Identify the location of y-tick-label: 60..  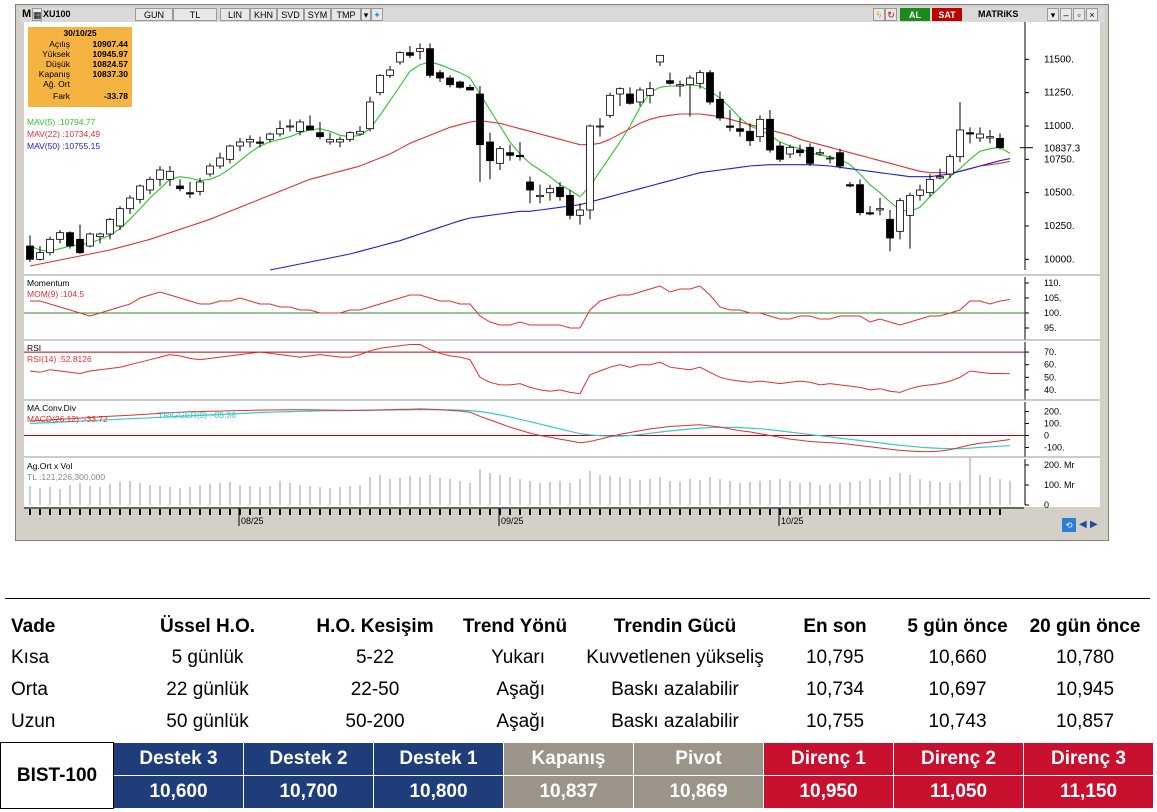
(1050, 365).